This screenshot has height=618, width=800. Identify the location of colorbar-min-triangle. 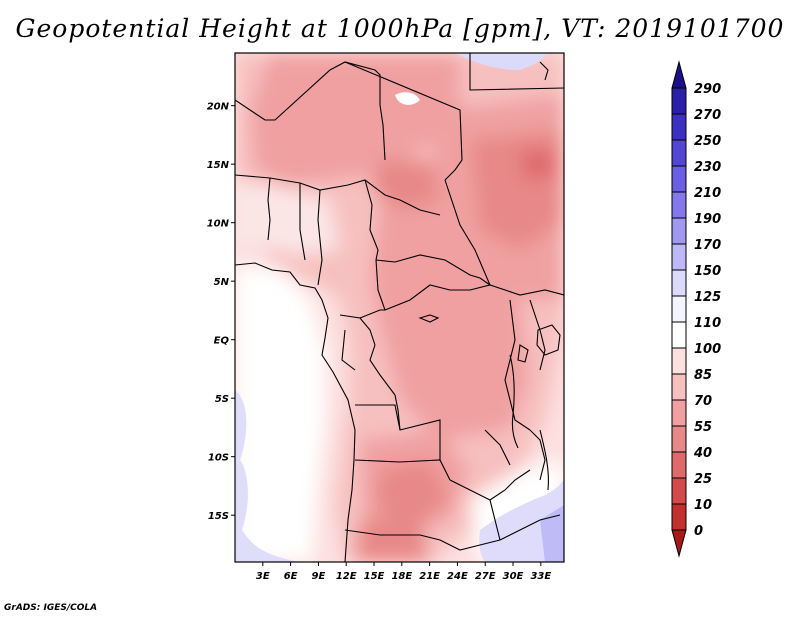
(679, 543).